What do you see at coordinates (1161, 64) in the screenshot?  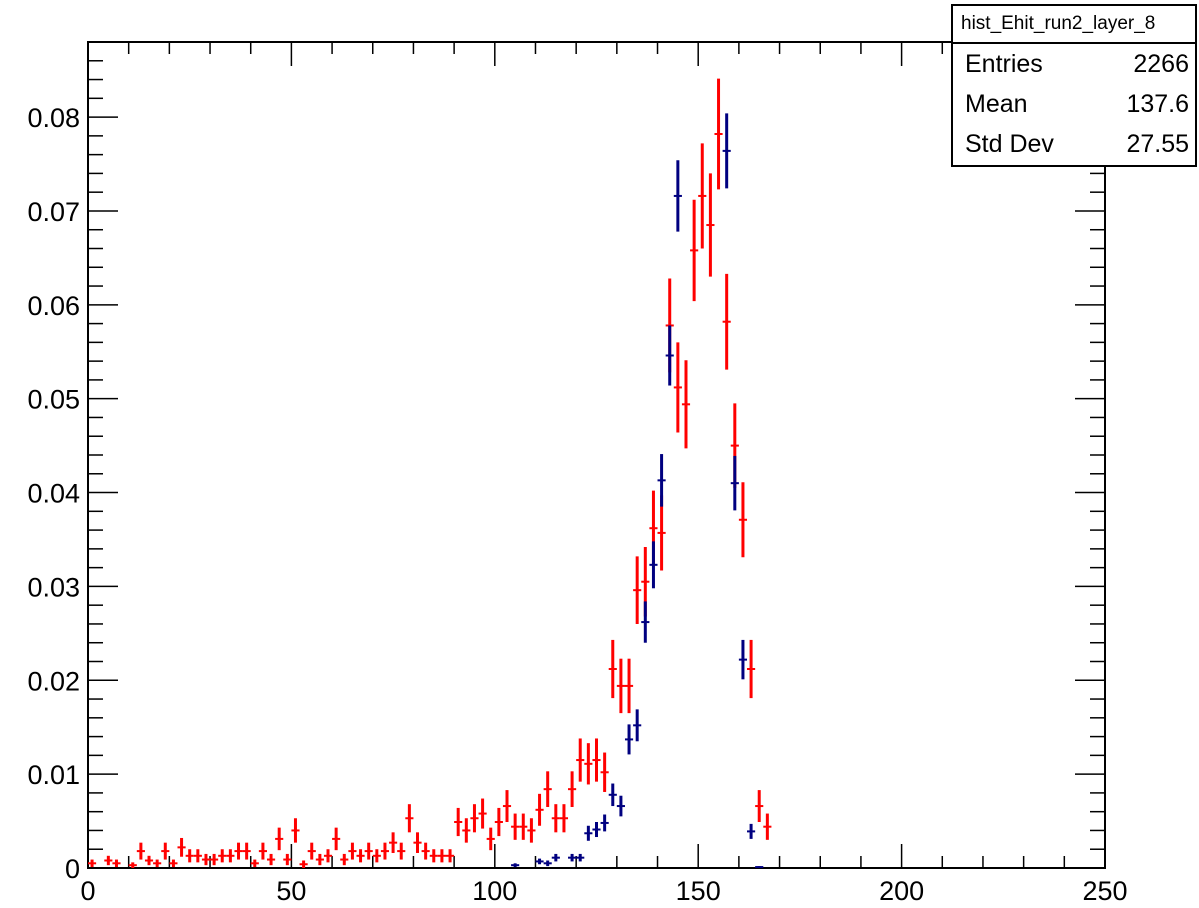 I see `stats-value: 2266` at bounding box center [1161, 64].